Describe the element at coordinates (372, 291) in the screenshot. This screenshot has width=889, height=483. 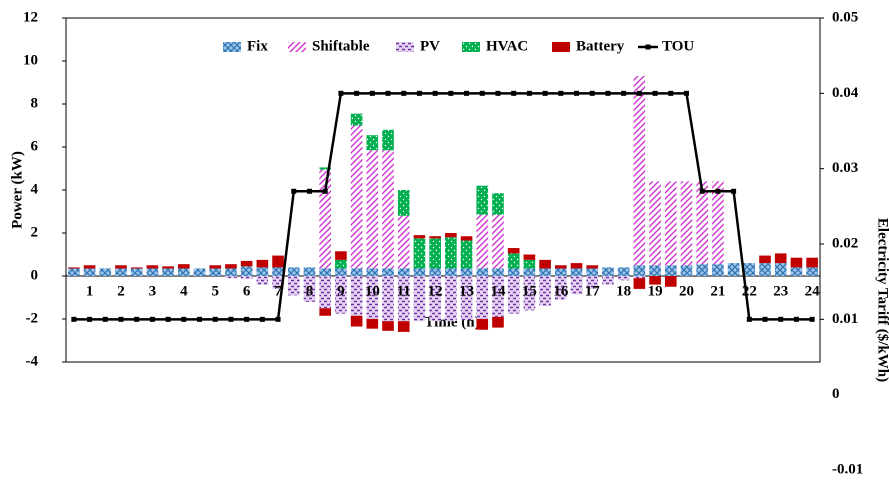
I see `x-tick-label: 10` at that location.